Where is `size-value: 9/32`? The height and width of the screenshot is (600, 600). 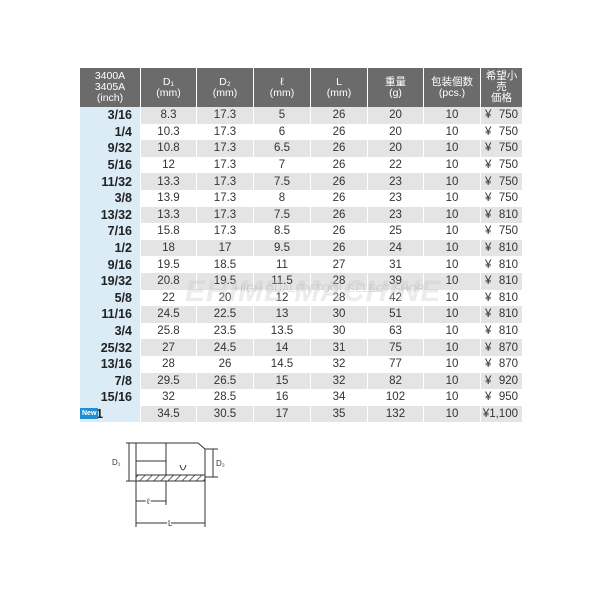
size-value: 9/32 is located at coordinates (119, 148).